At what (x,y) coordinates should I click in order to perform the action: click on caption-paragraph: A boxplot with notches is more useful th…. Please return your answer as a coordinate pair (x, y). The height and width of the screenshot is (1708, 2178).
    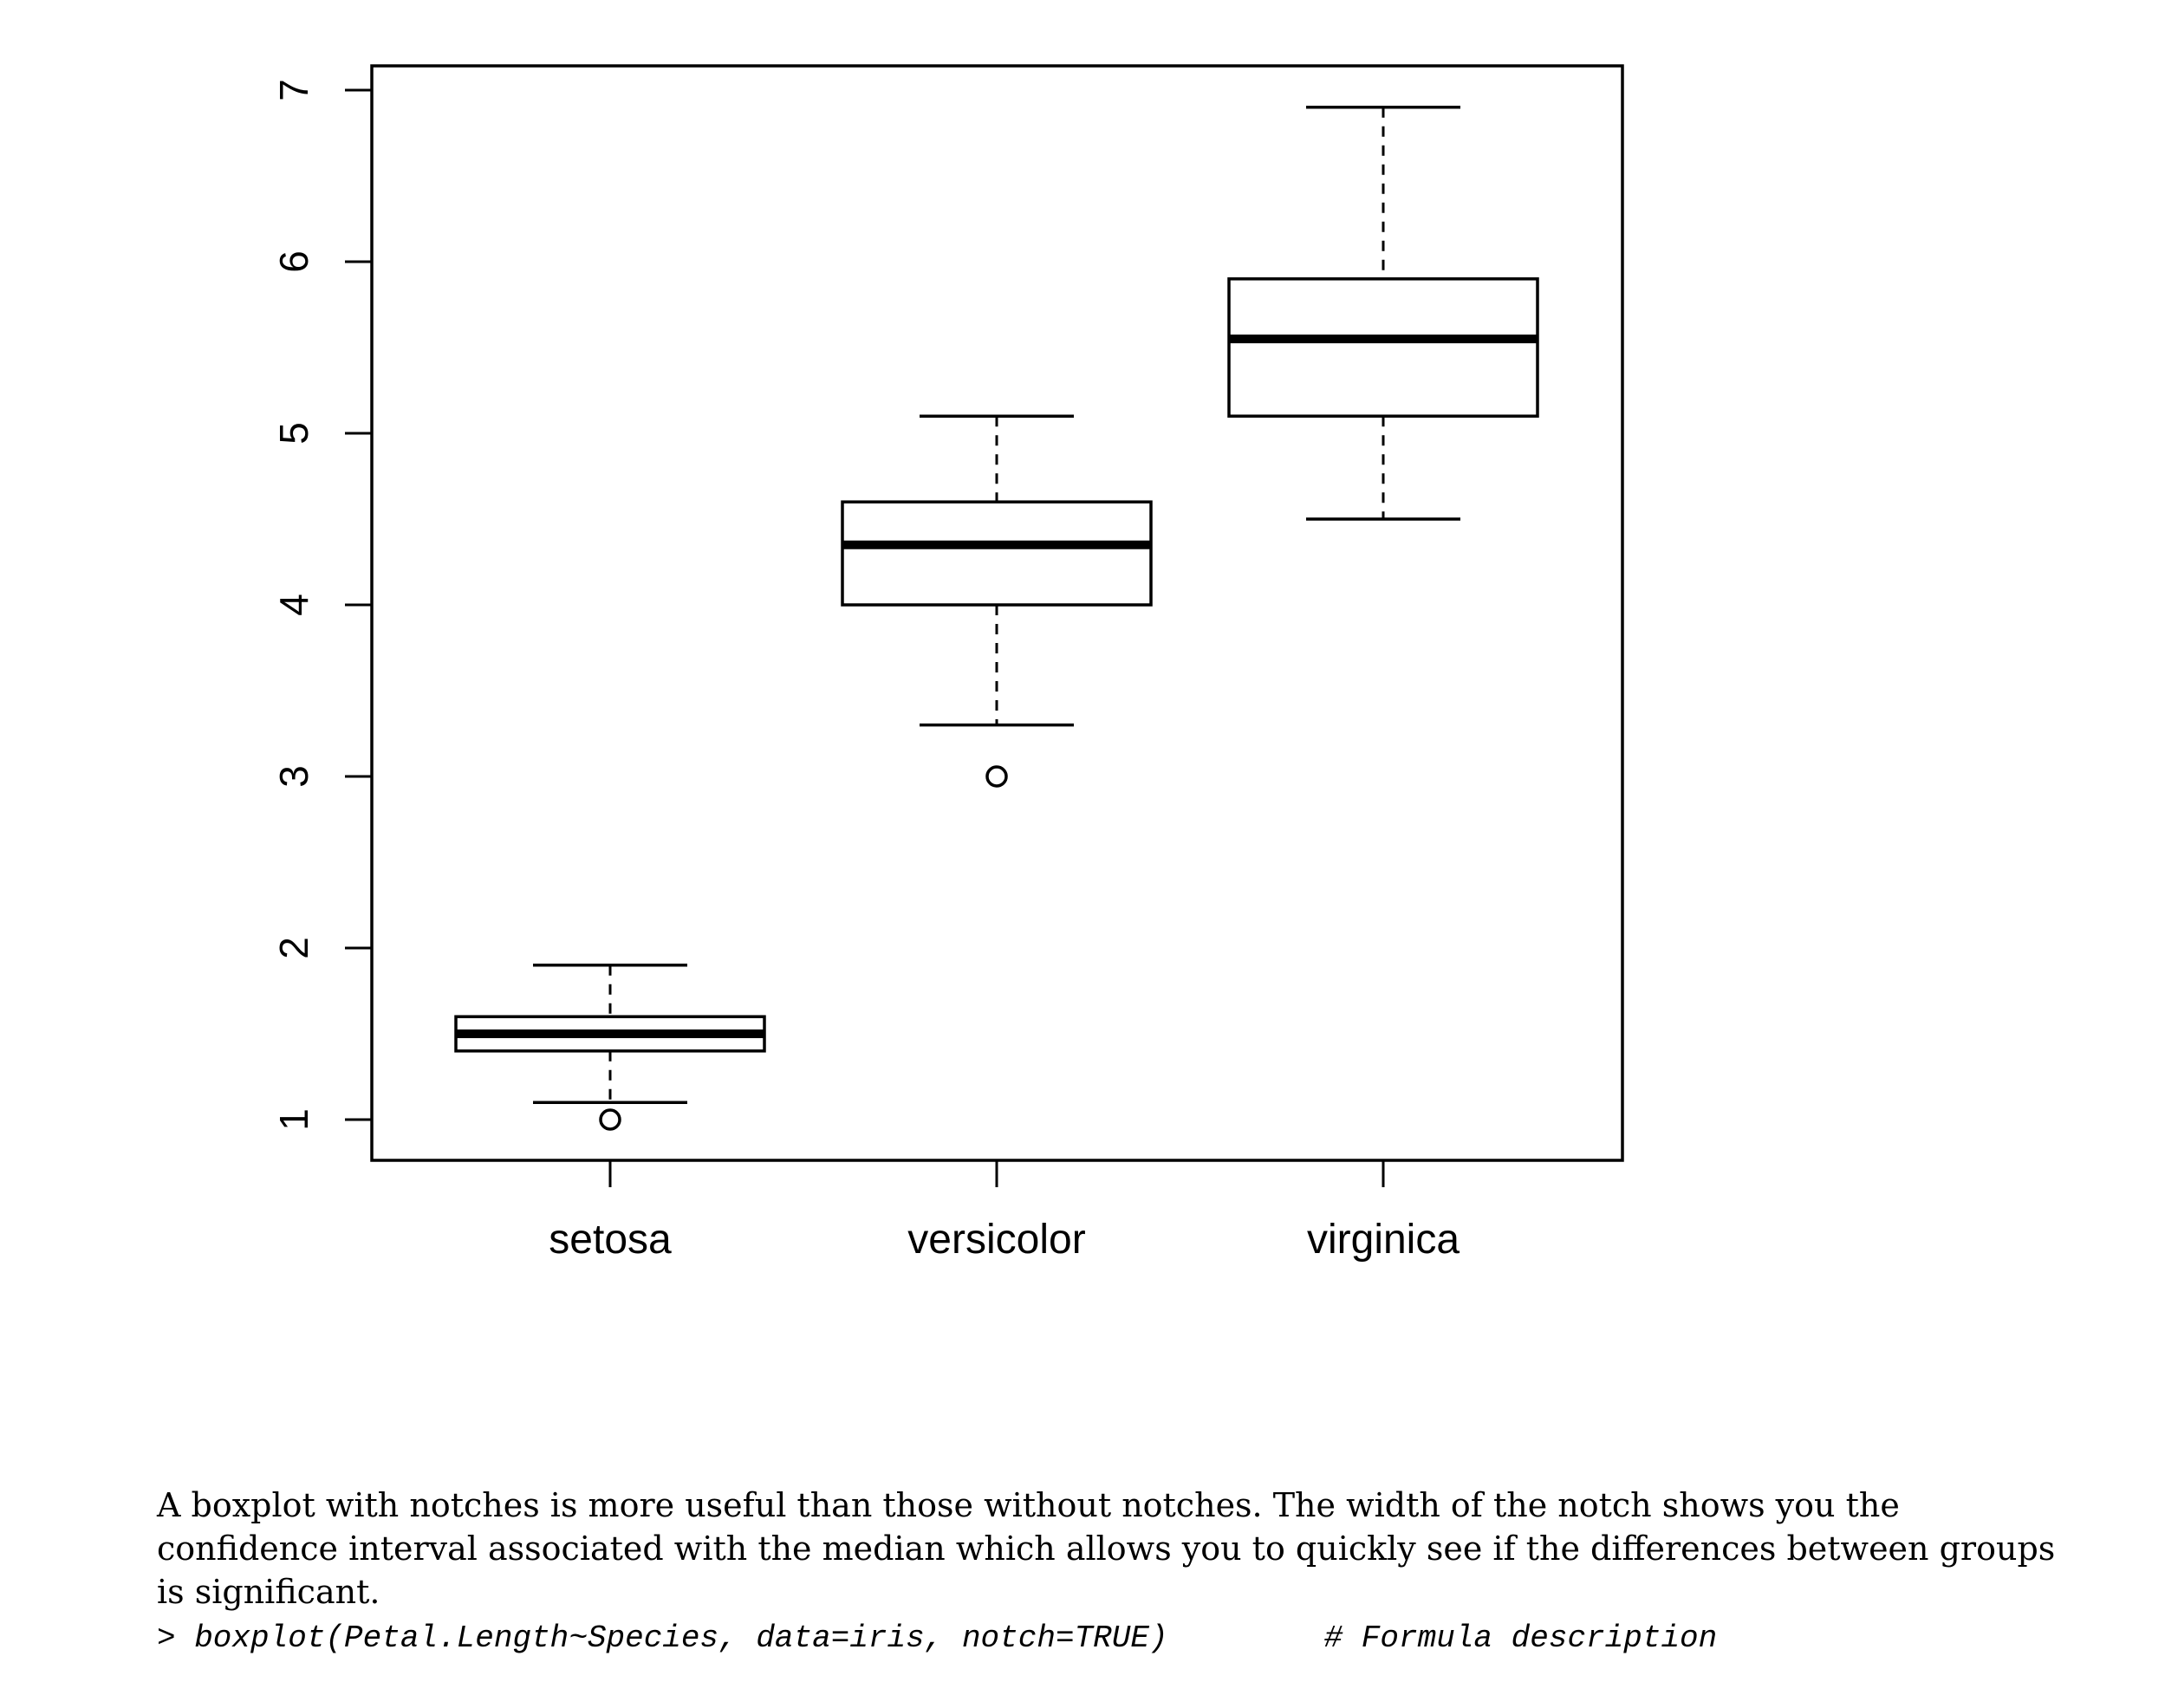
    Looking at the image, I should click on (1106, 1548).